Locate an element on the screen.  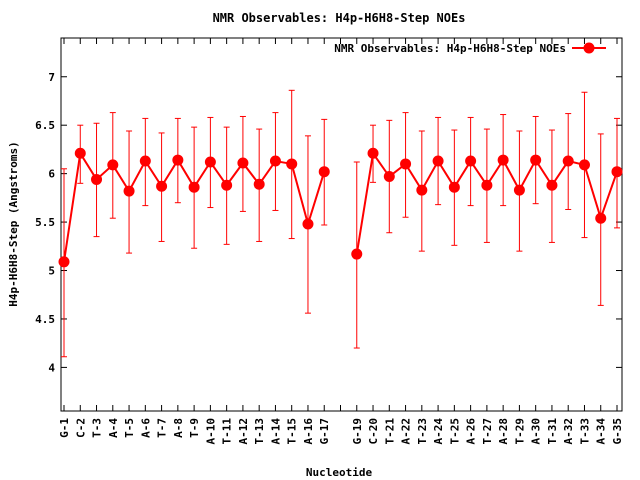
x-tick-label: T-5 is located at coordinates (129, 428).